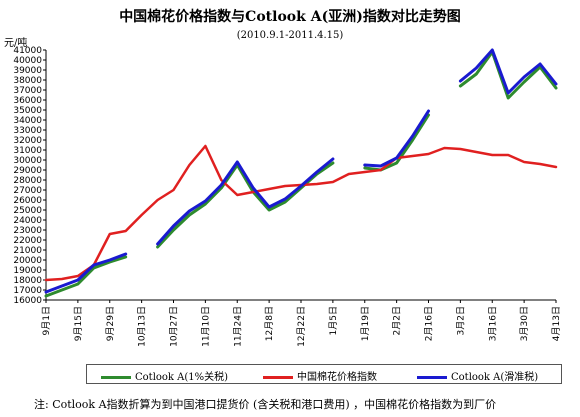 Image resolution: width=580 pixels, height=417 pixels. What do you see at coordinates (27, 141) in the screenshot?
I see `y-tick-label: 32000` at bounding box center [27, 141].